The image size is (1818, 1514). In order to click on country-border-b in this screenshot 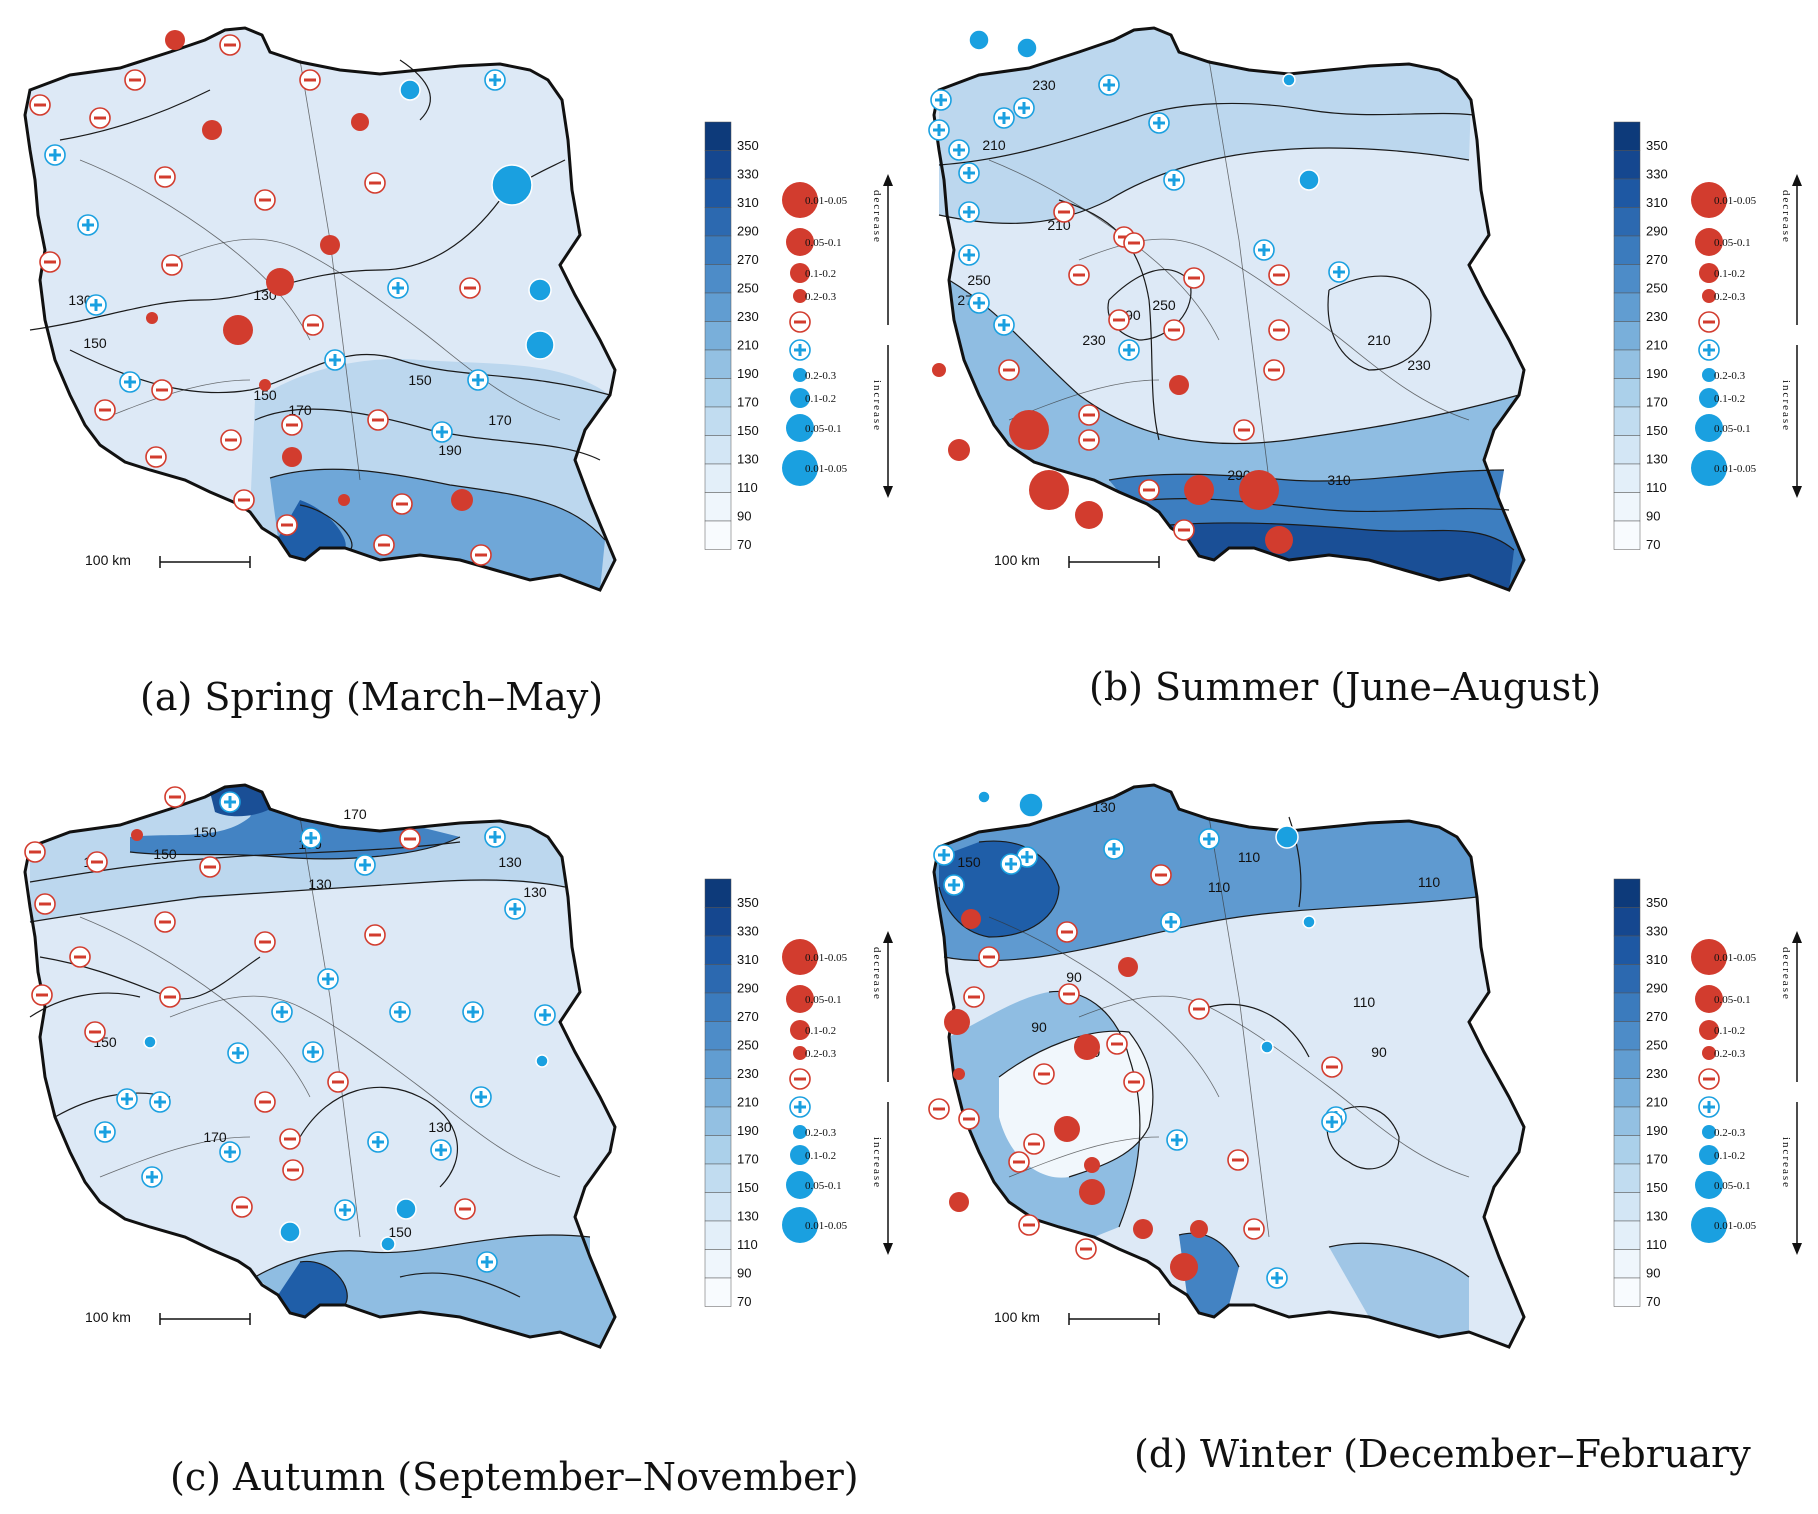, I will do `click(1229, 309)`.